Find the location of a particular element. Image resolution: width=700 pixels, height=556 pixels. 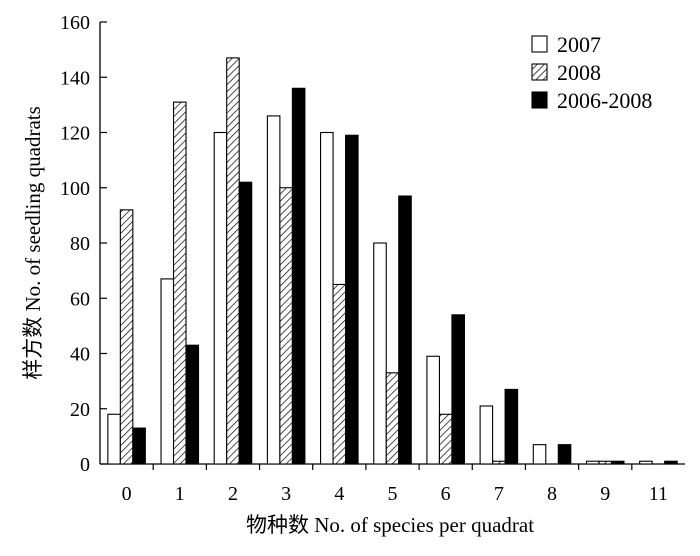

y-tick-label: 20 is located at coordinates (80, 410).